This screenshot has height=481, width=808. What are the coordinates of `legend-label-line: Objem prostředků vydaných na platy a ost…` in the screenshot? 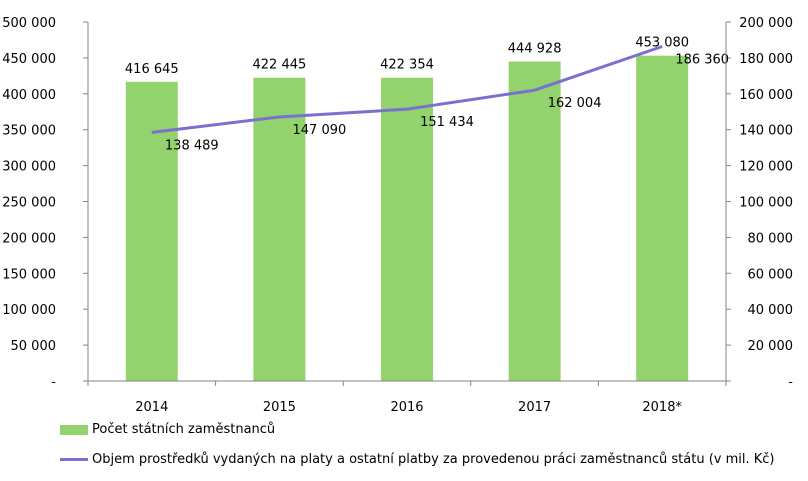 It's located at (433, 459).